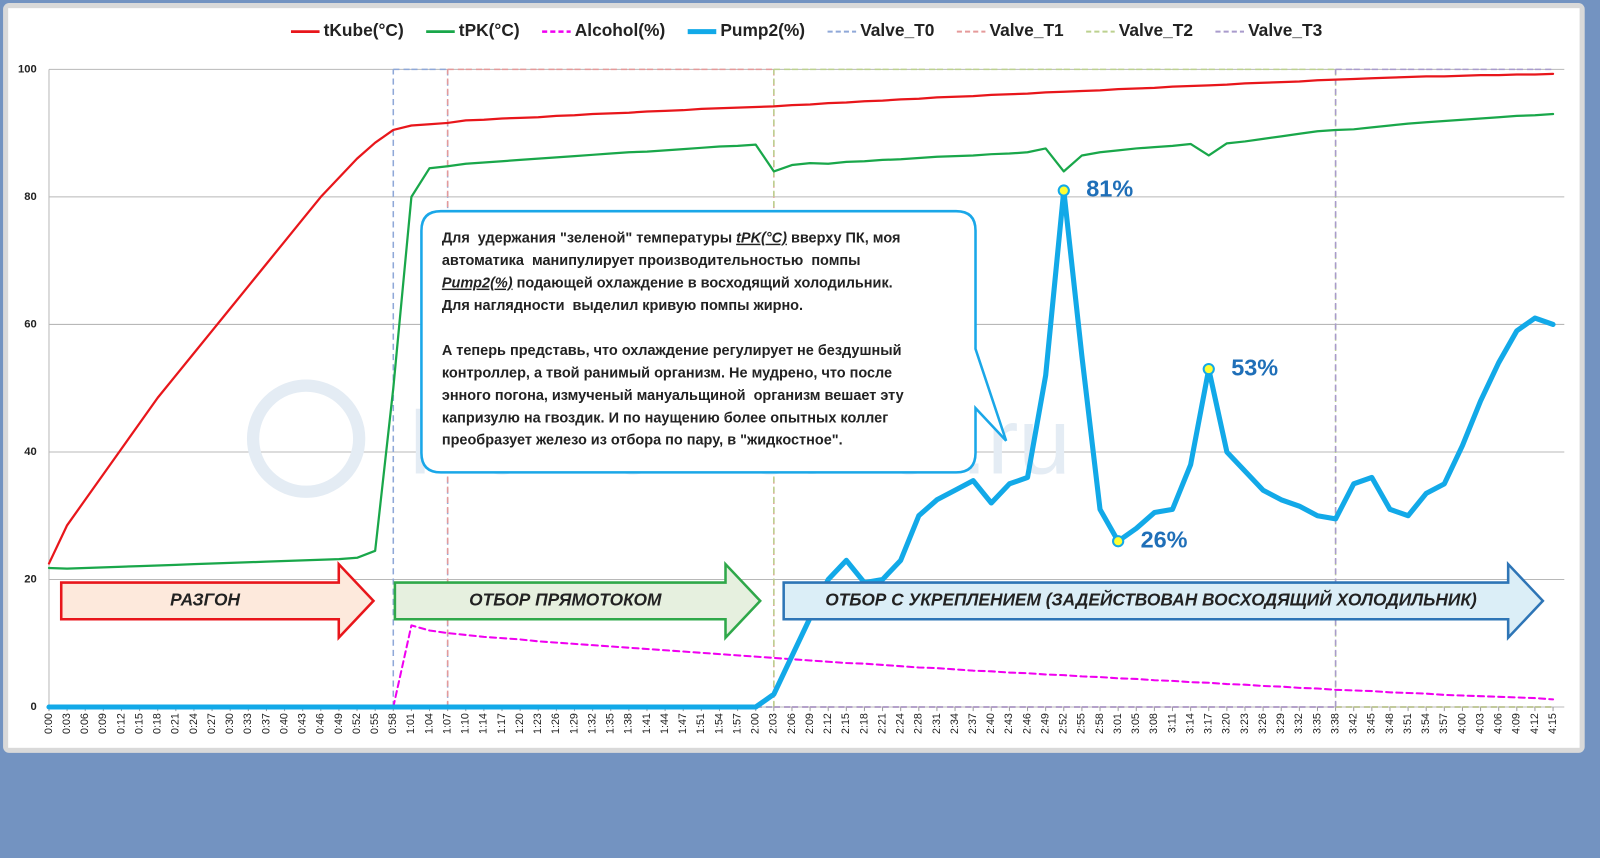  What do you see at coordinates (1172, 723) in the screenshot?
I see `x-tick-label: 3:11` at bounding box center [1172, 723].